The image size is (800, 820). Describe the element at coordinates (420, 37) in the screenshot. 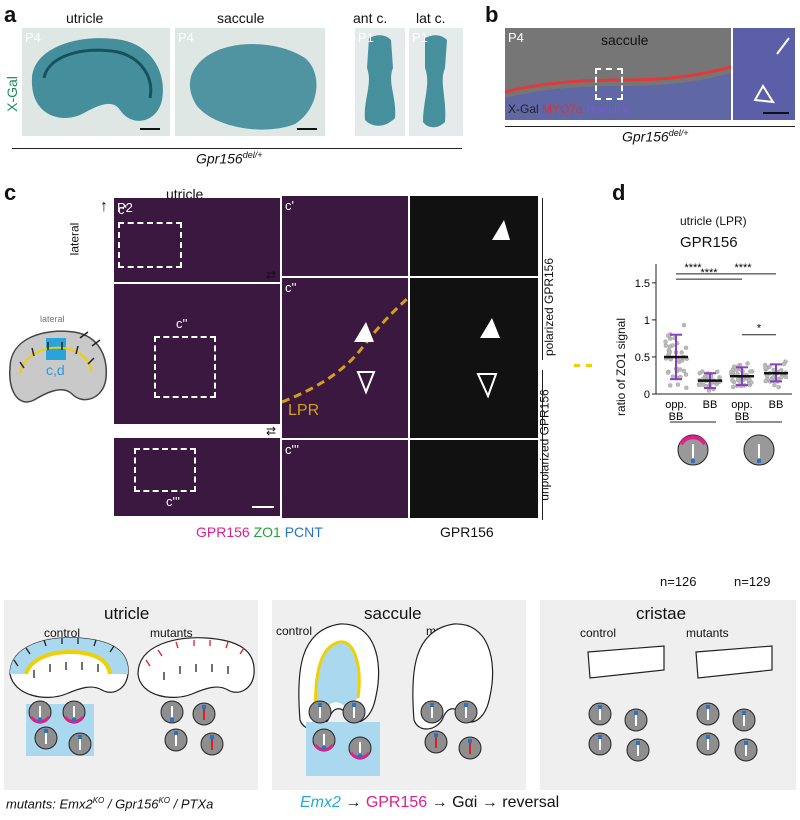

I see `lat-crista-stage: P1` at that location.